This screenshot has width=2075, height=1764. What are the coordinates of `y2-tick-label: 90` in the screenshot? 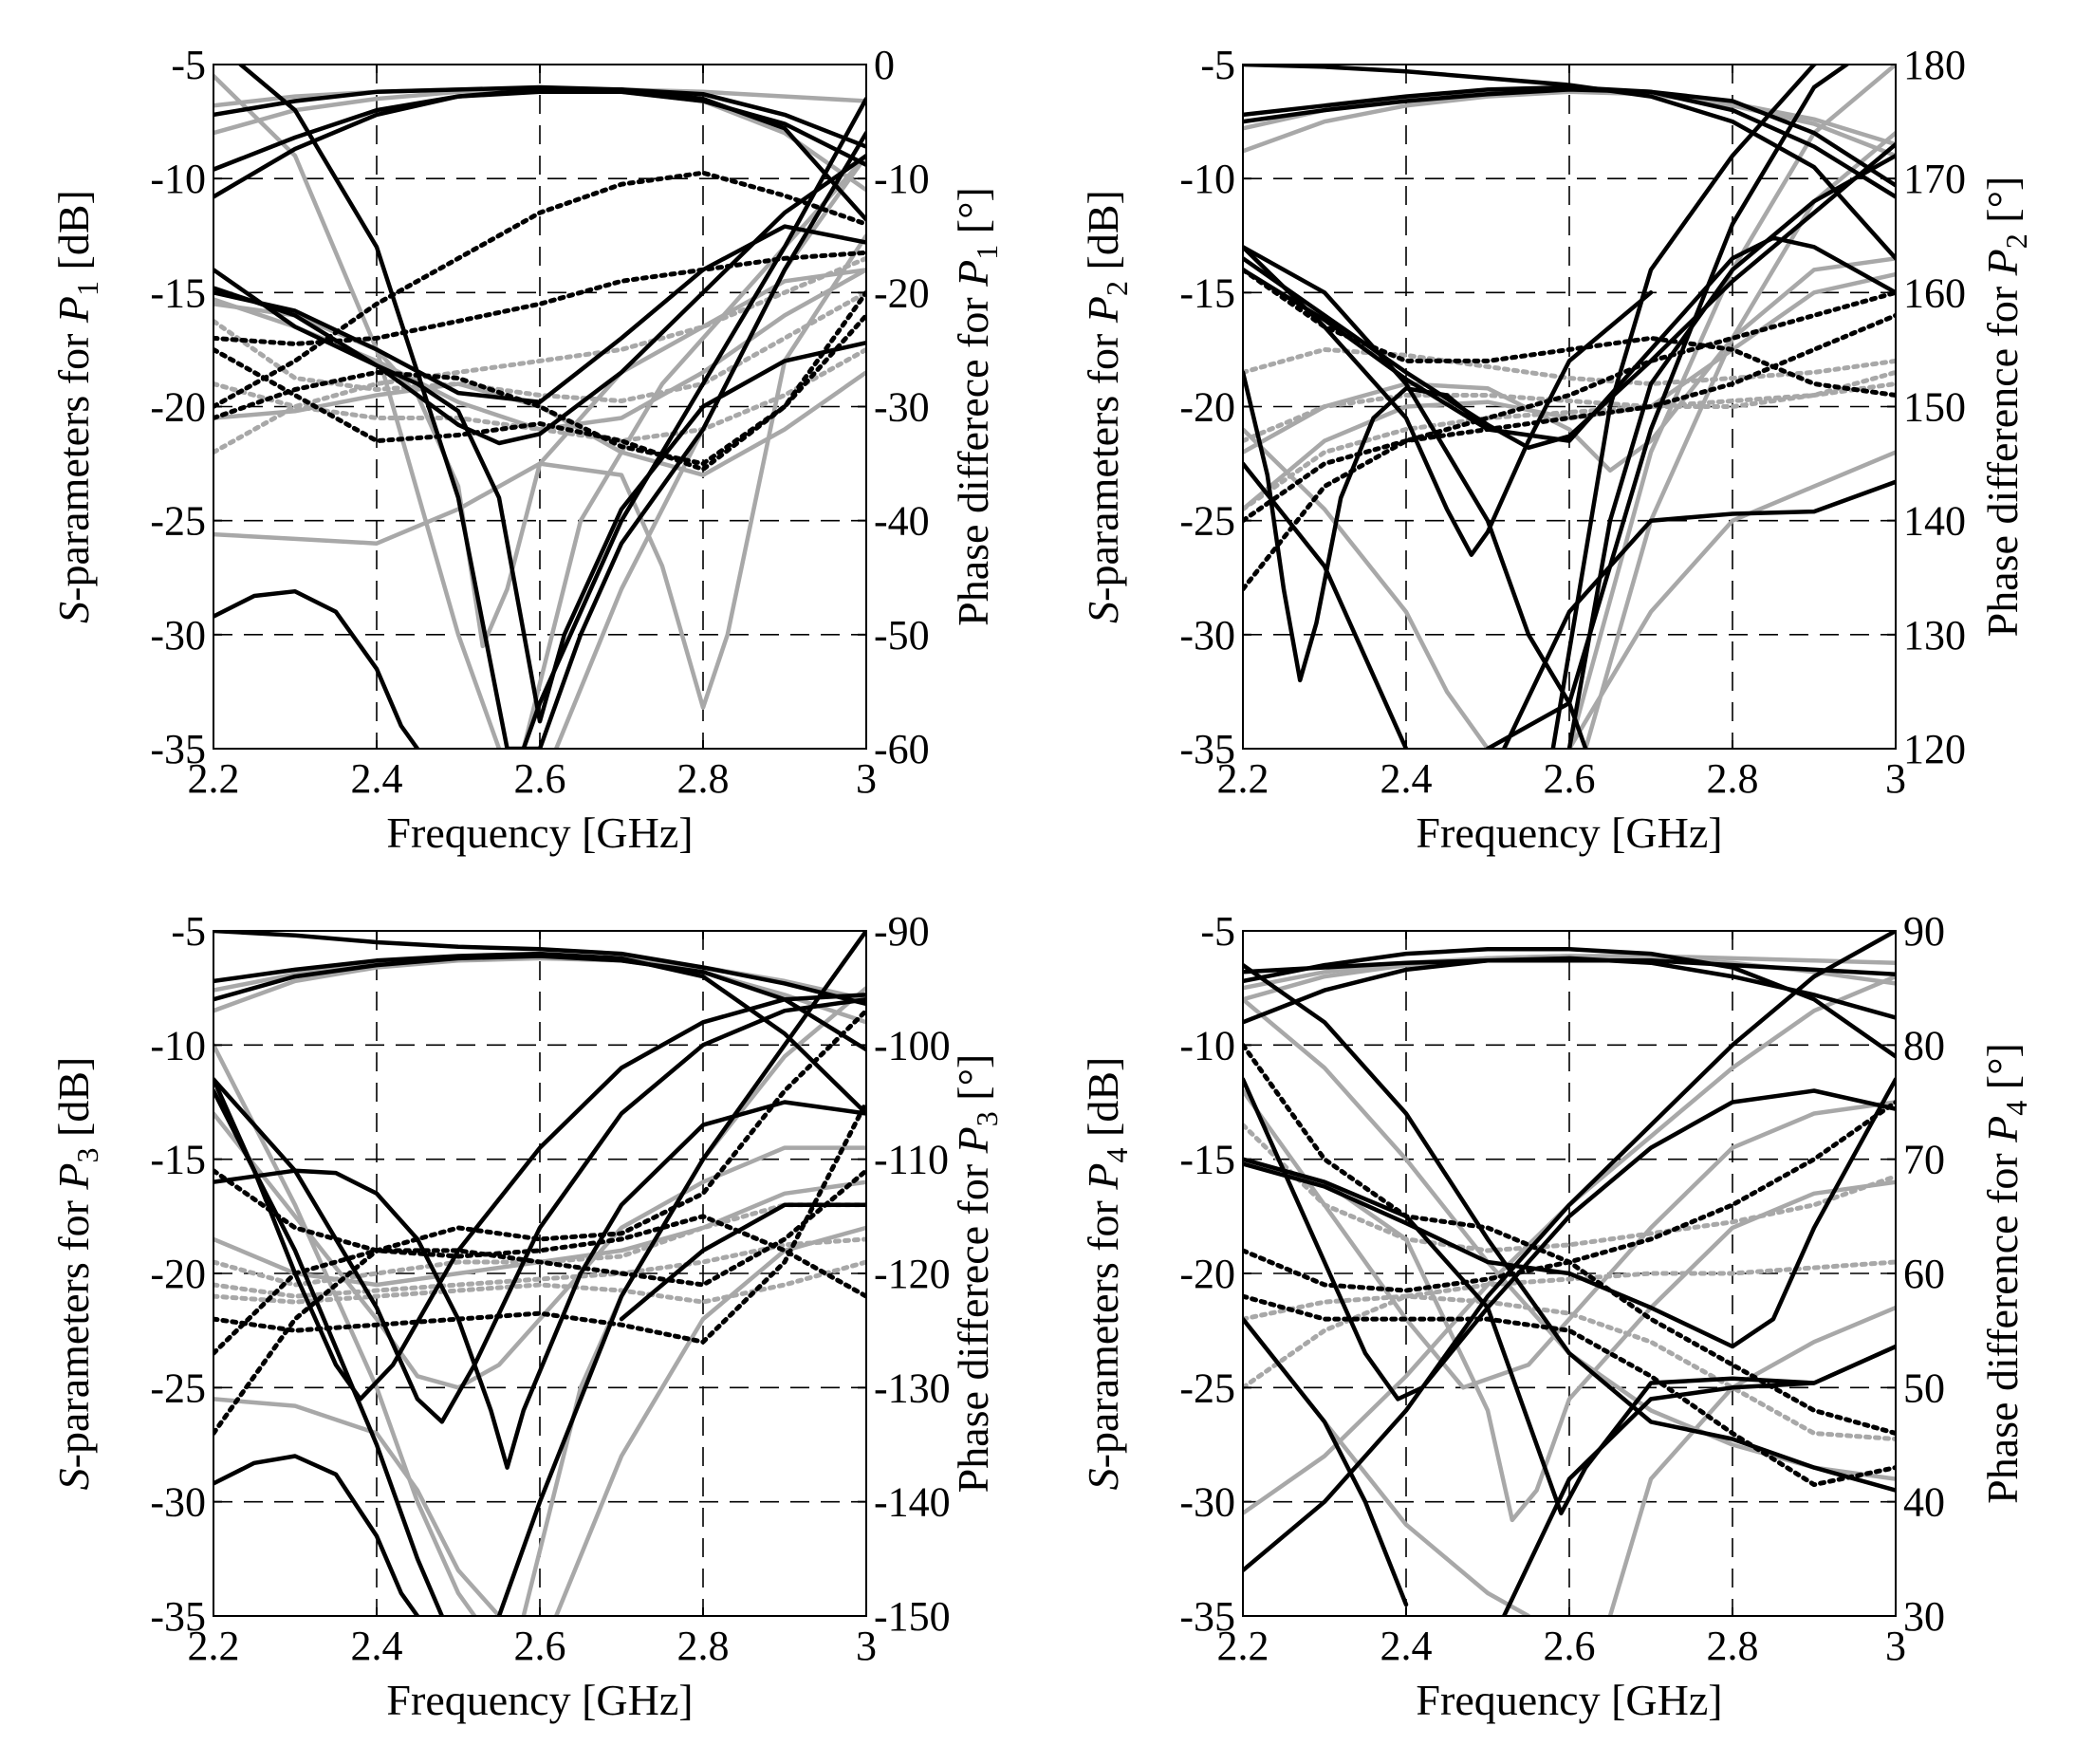 It's located at (1924, 931).